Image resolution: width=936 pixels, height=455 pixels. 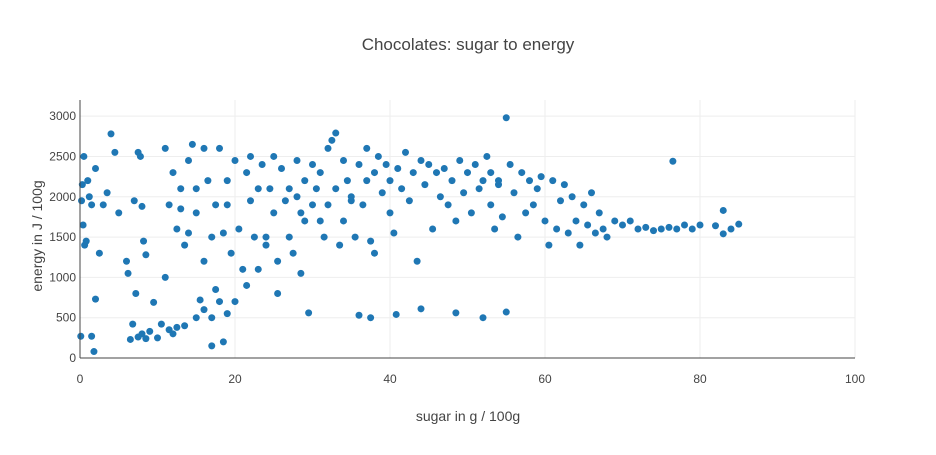 What do you see at coordinates (390, 379) in the screenshot?
I see `x-tick-label: 40` at bounding box center [390, 379].